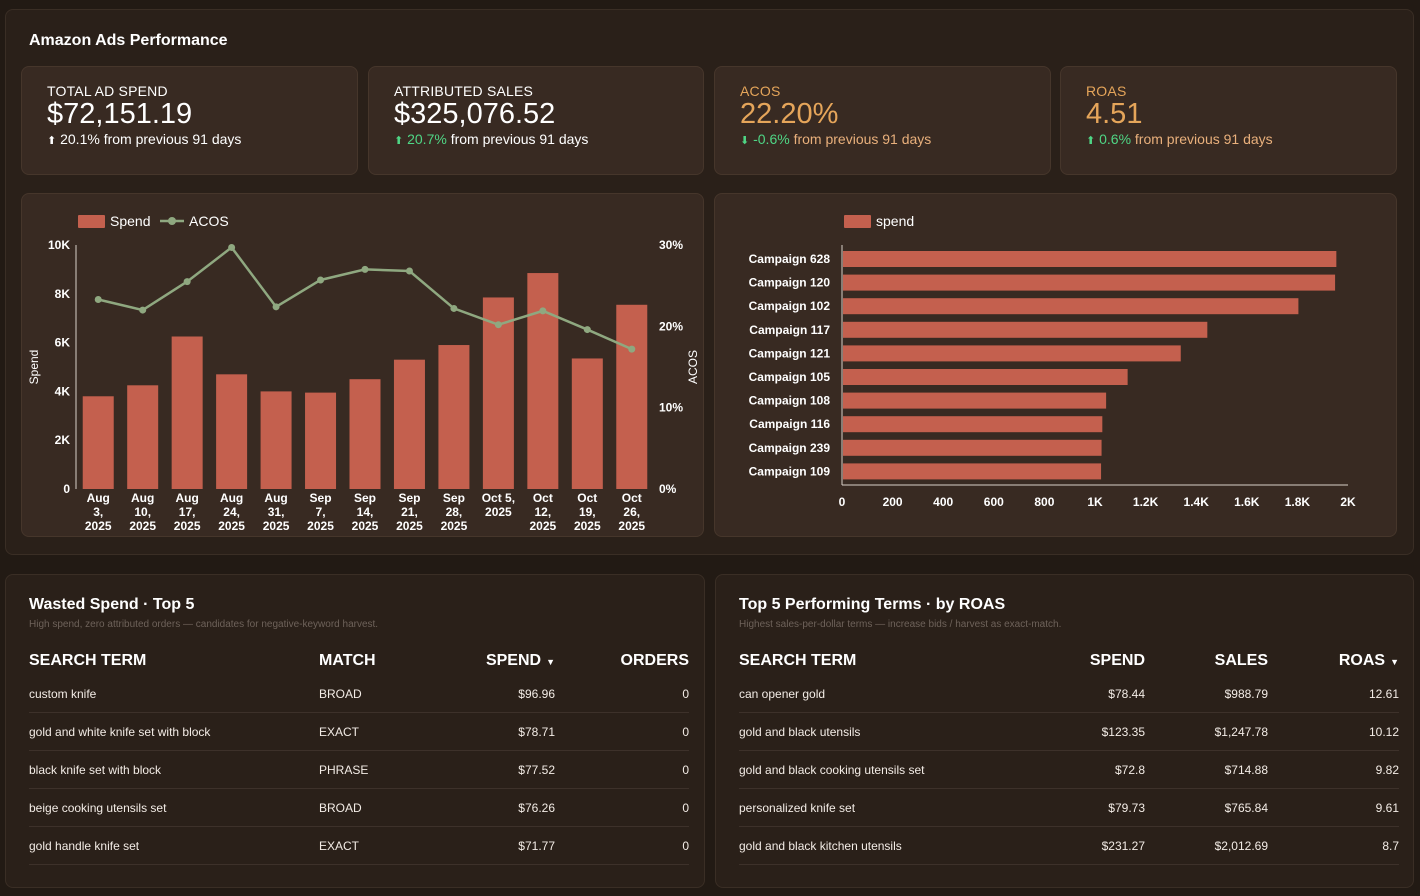 Image resolution: width=1420 pixels, height=896 pixels. I want to click on kpi-label: ACOS, so click(760, 91).